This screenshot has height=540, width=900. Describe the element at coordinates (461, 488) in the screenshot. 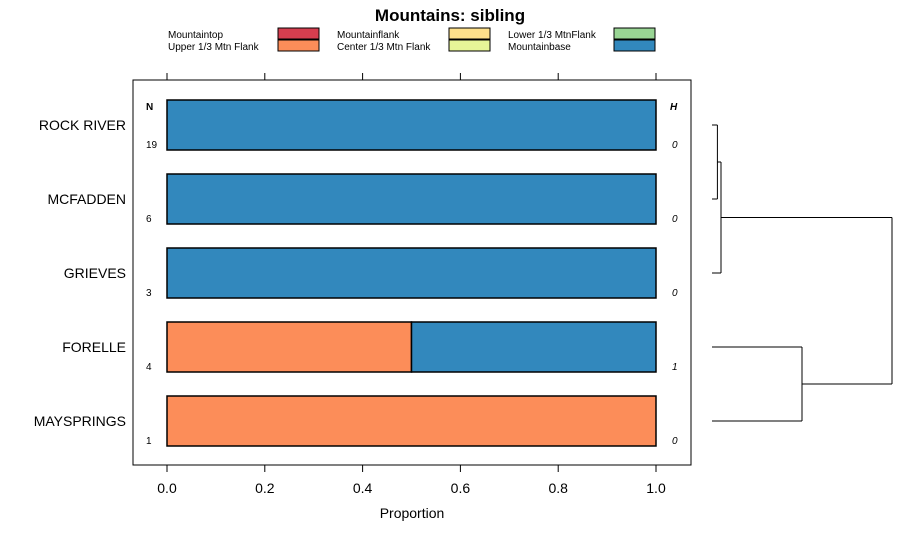

I see `x-tick-label-3: 0.6` at that location.